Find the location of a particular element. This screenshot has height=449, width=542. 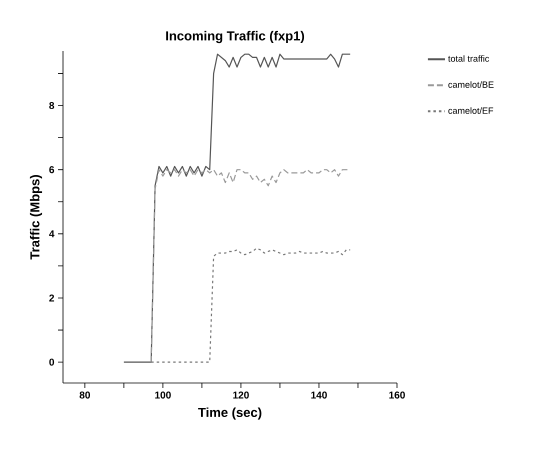

y-tick-label: 2 is located at coordinates (51, 298).